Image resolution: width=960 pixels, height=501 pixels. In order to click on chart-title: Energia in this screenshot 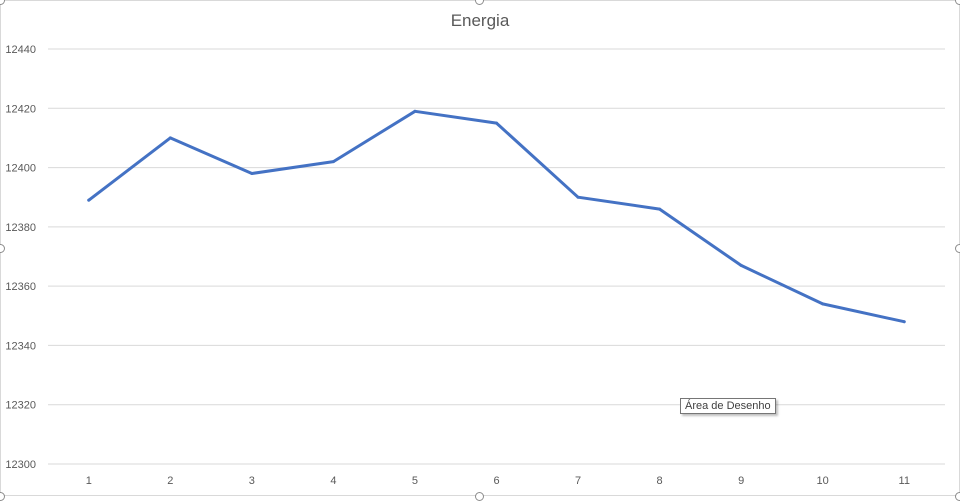, I will do `click(480, 20)`.